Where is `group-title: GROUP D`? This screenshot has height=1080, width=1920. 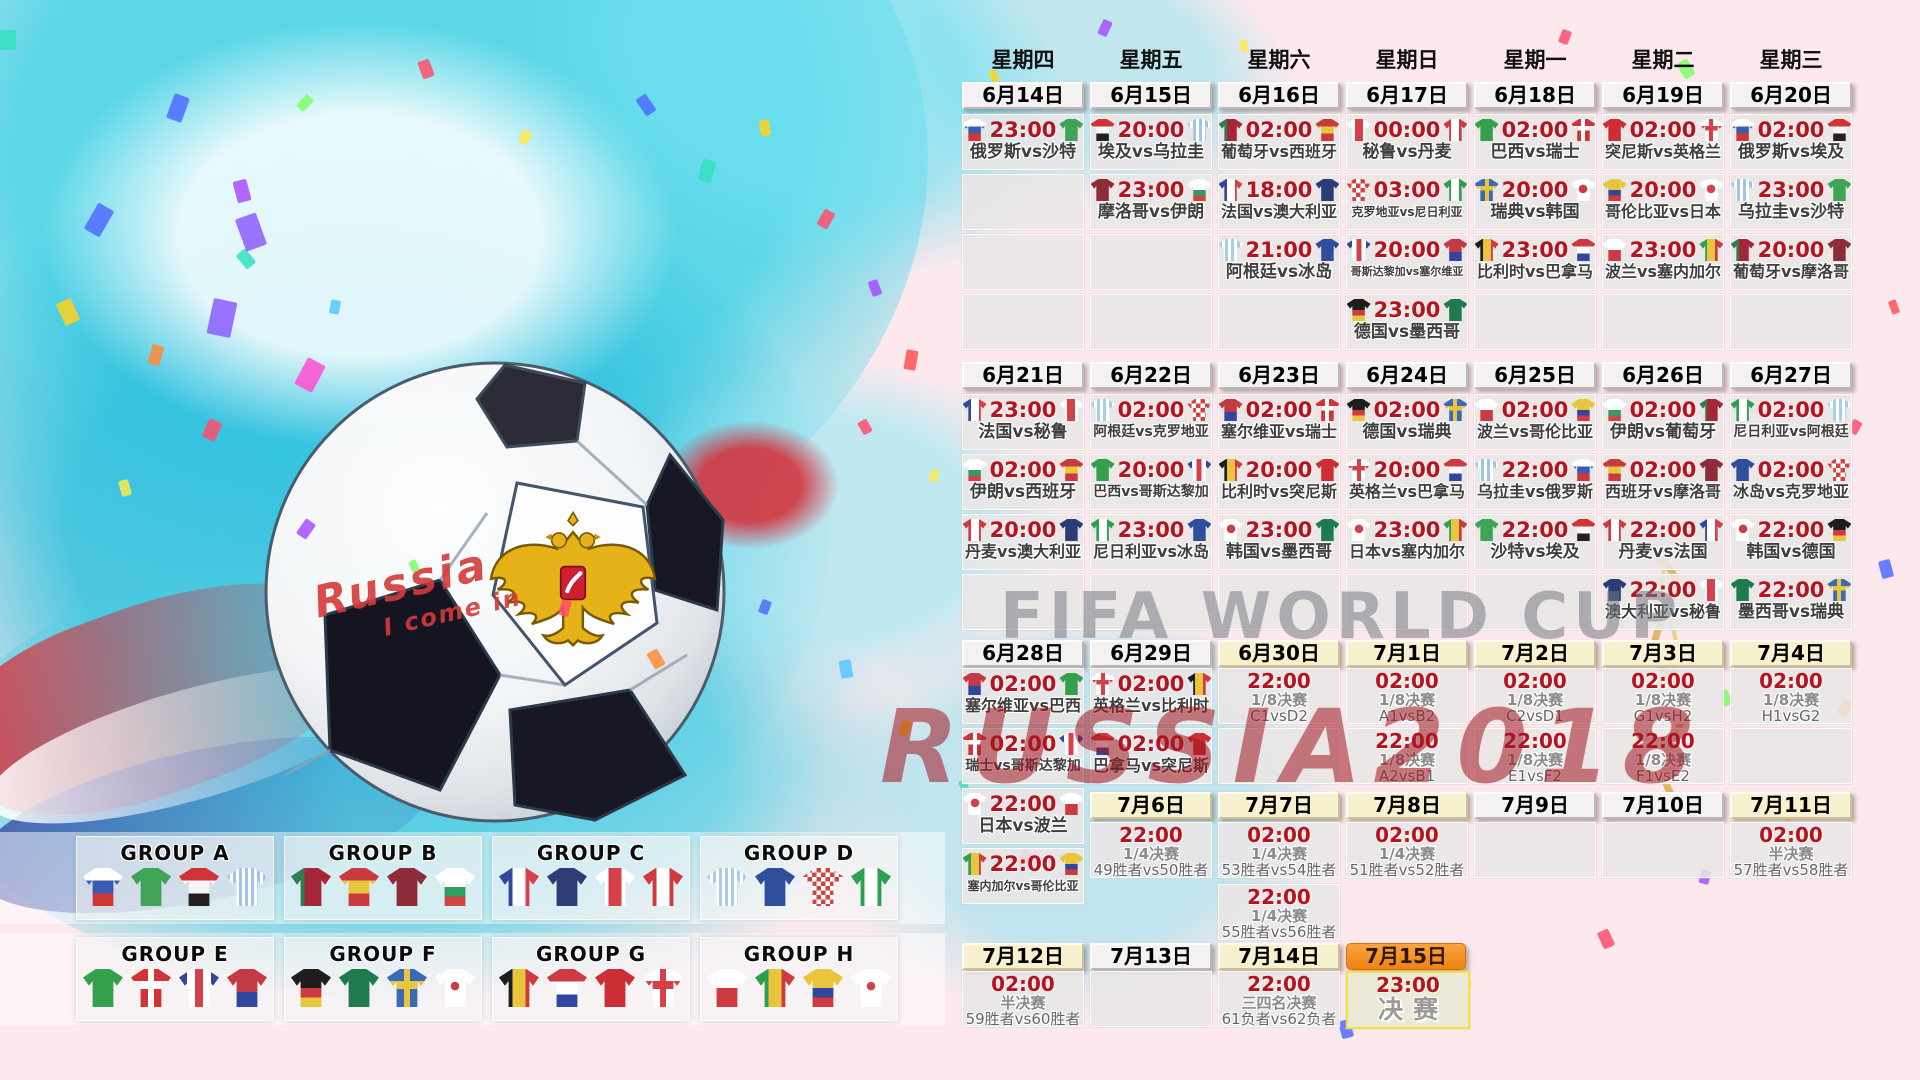
group-title: GROUP D is located at coordinates (799, 853).